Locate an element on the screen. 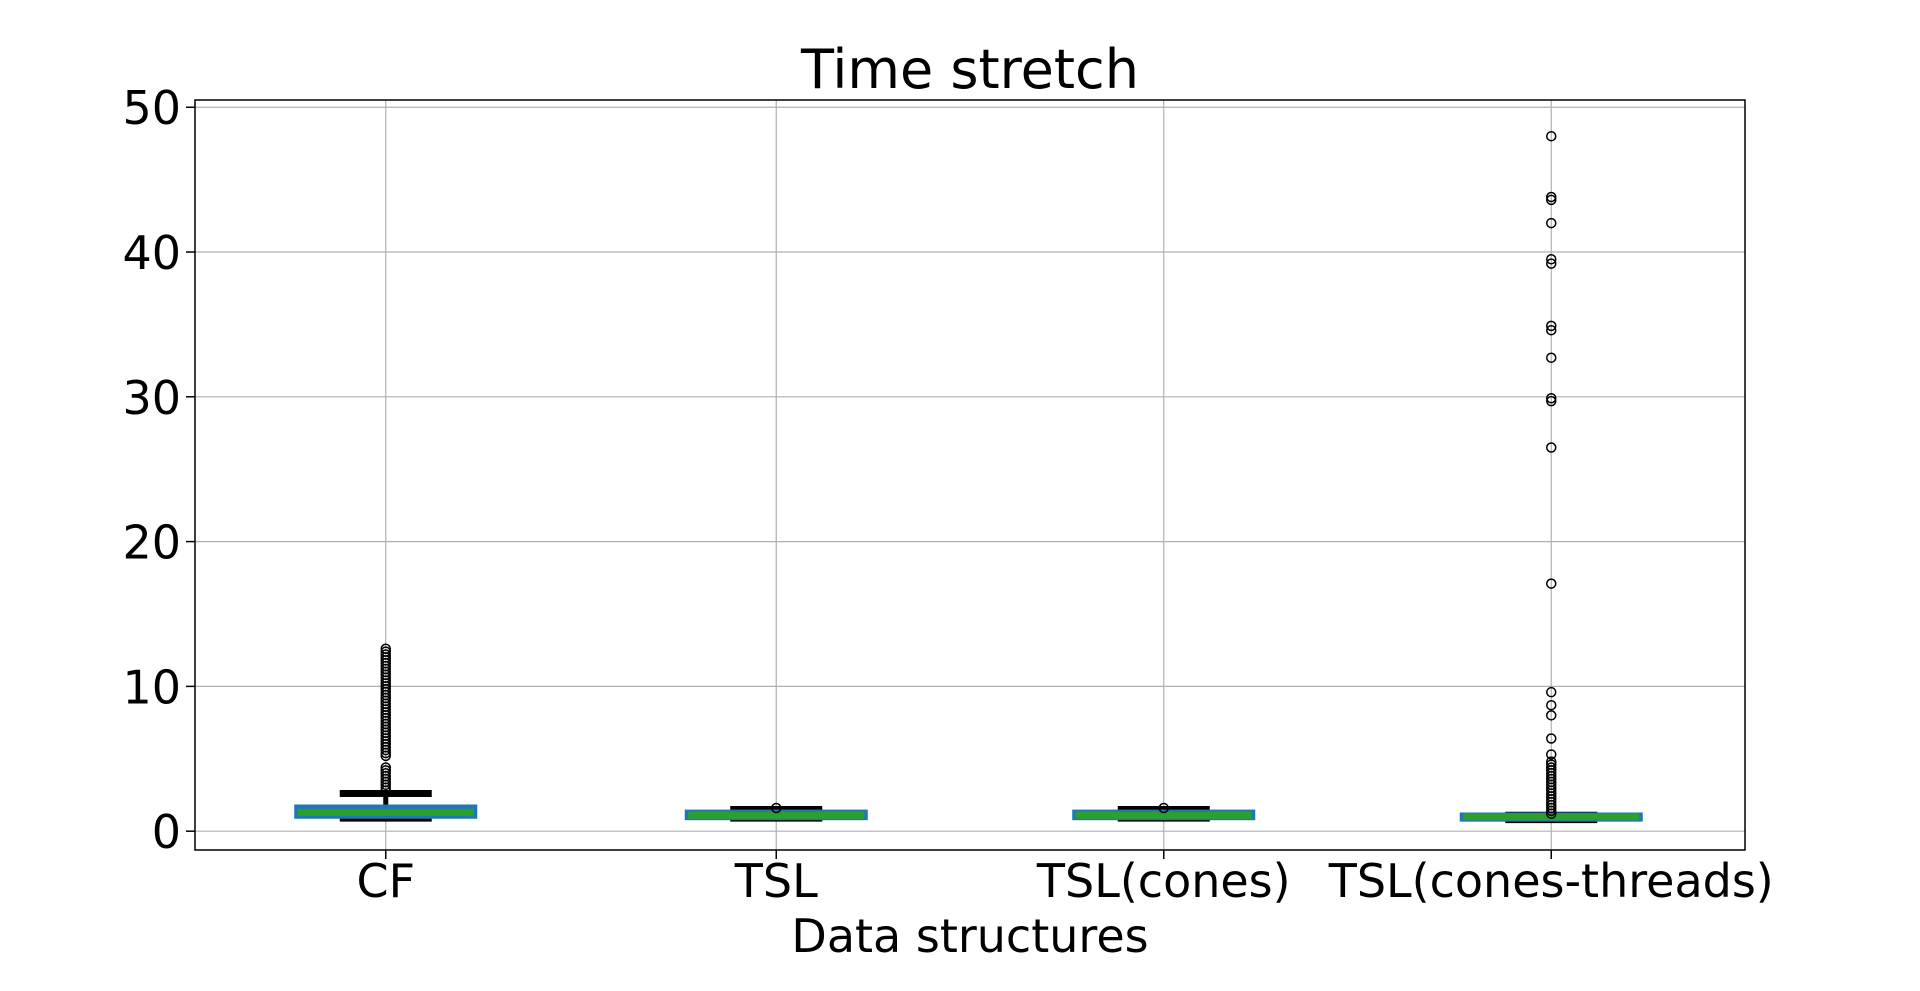 The width and height of the screenshot is (1920, 991). y-tick-label: 20 is located at coordinates (151, 543).